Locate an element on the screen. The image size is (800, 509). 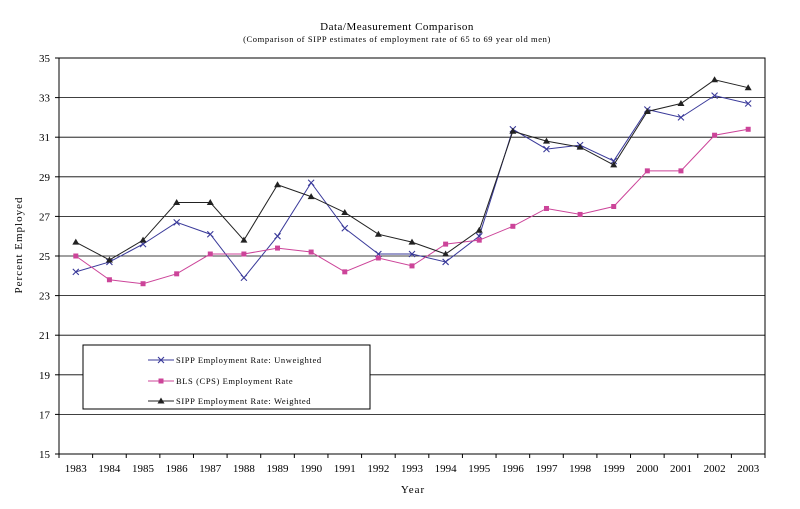
y-tick-label: 29 is located at coordinates (45, 178).